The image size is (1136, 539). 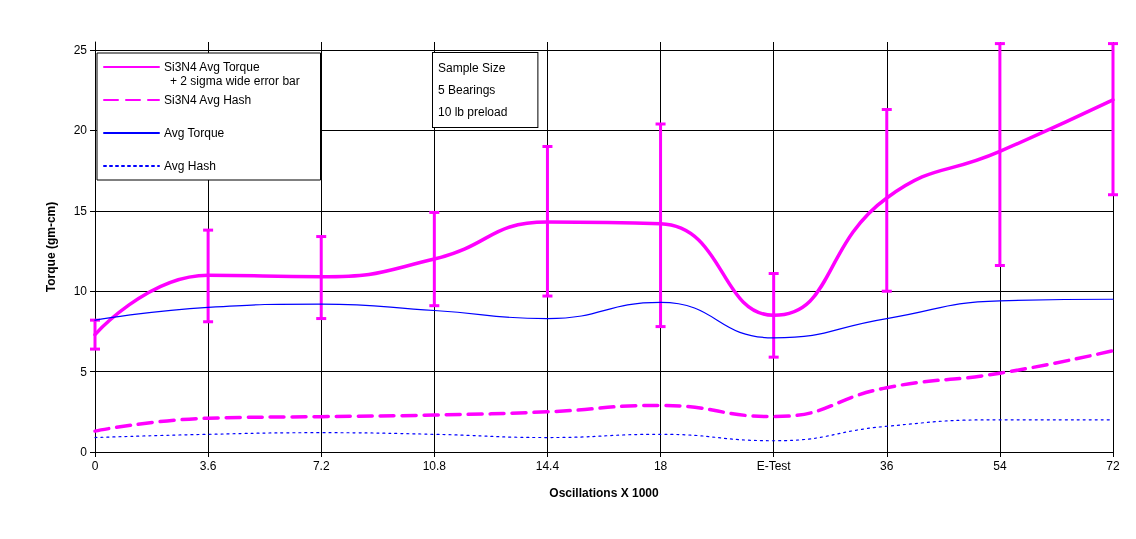 I want to click on y-tick-label: 25, so click(x=80, y=50).